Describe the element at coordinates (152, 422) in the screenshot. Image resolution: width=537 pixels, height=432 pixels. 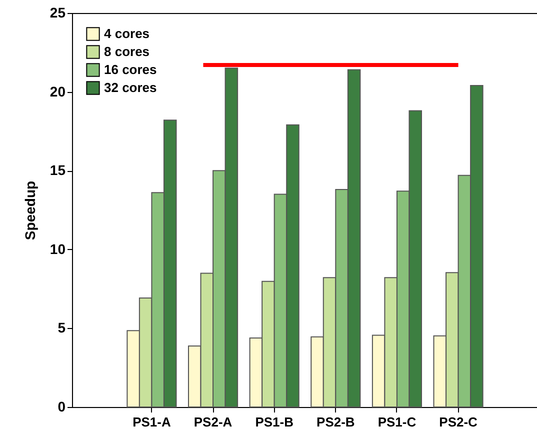
I see `x-tick-label: PS1-A` at that location.